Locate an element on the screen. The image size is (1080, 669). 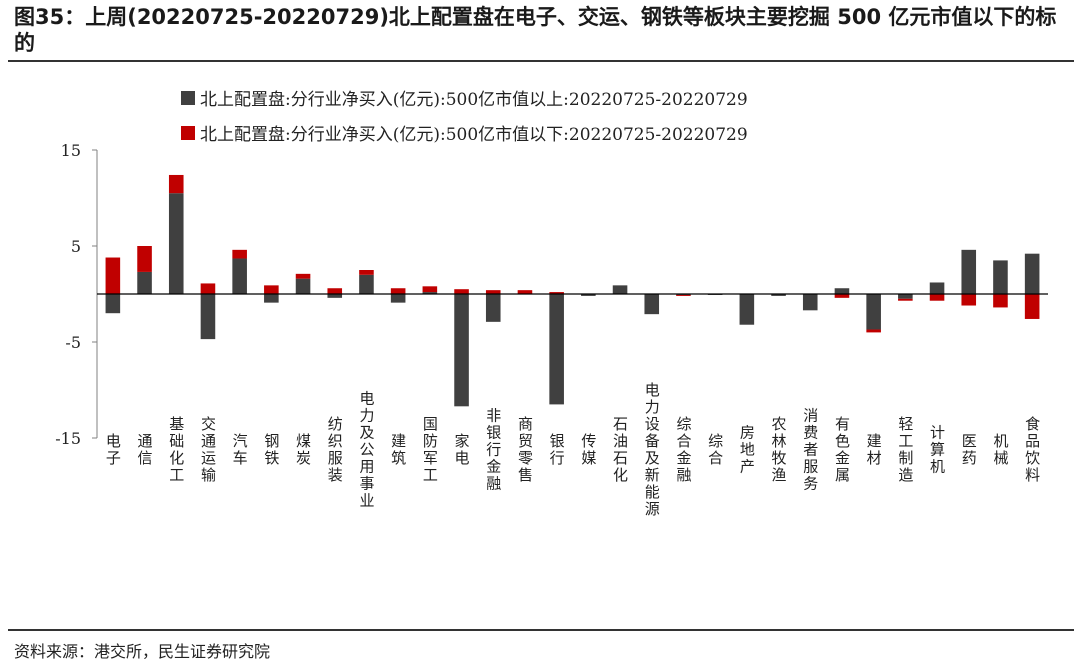
x-tick-label-轻工制造: 轻工制造 is located at coordinates (905, 450).